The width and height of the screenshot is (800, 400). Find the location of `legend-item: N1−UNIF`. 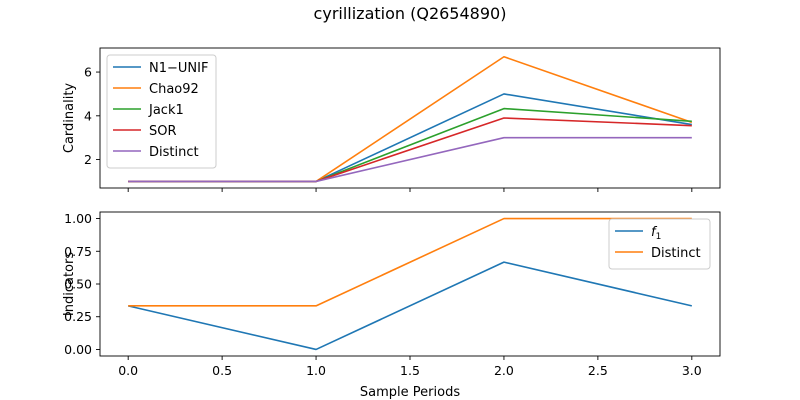

legend-item: N1−UNIF is located at coordinates (160, 68).